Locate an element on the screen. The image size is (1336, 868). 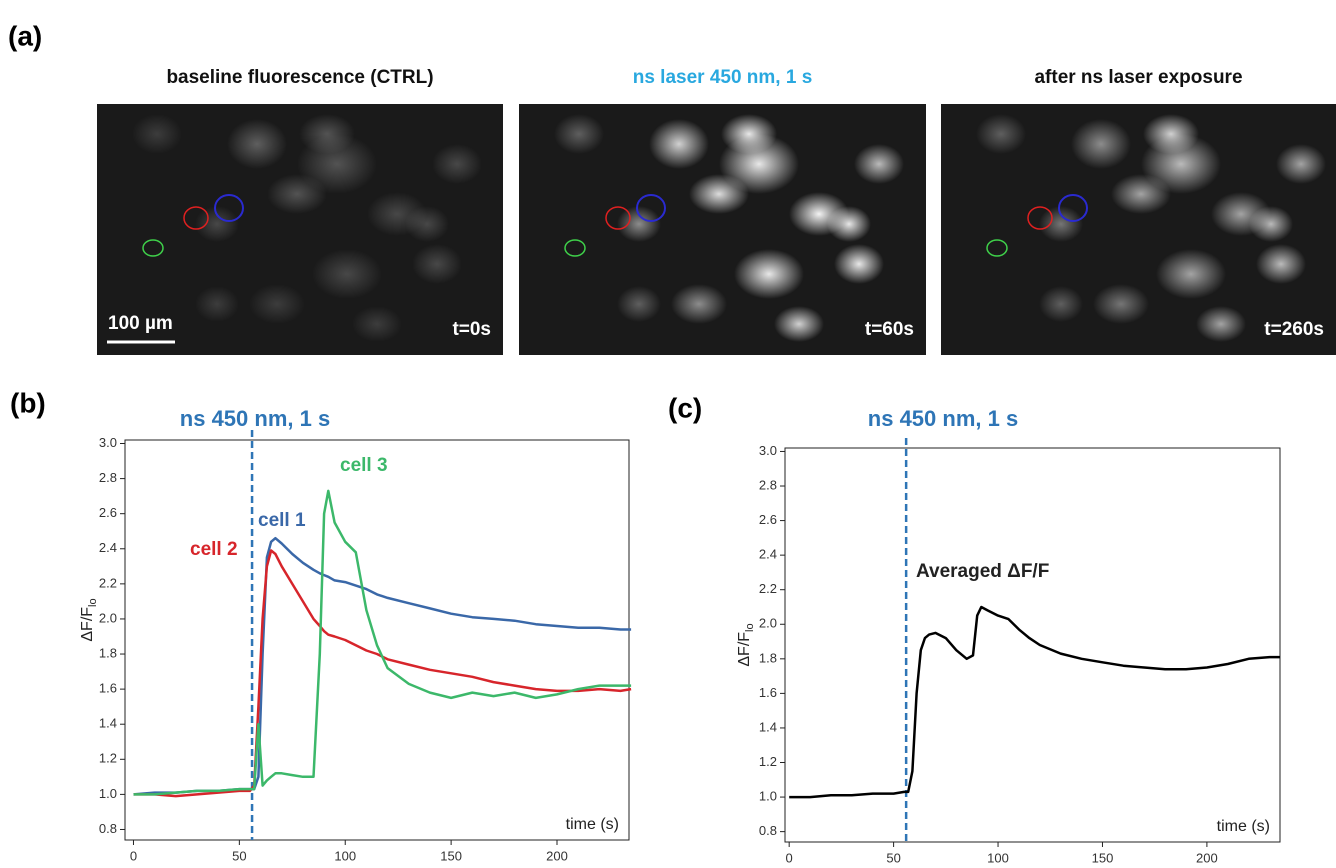
time-label: t=260s is located at coordinates (1294, 329).